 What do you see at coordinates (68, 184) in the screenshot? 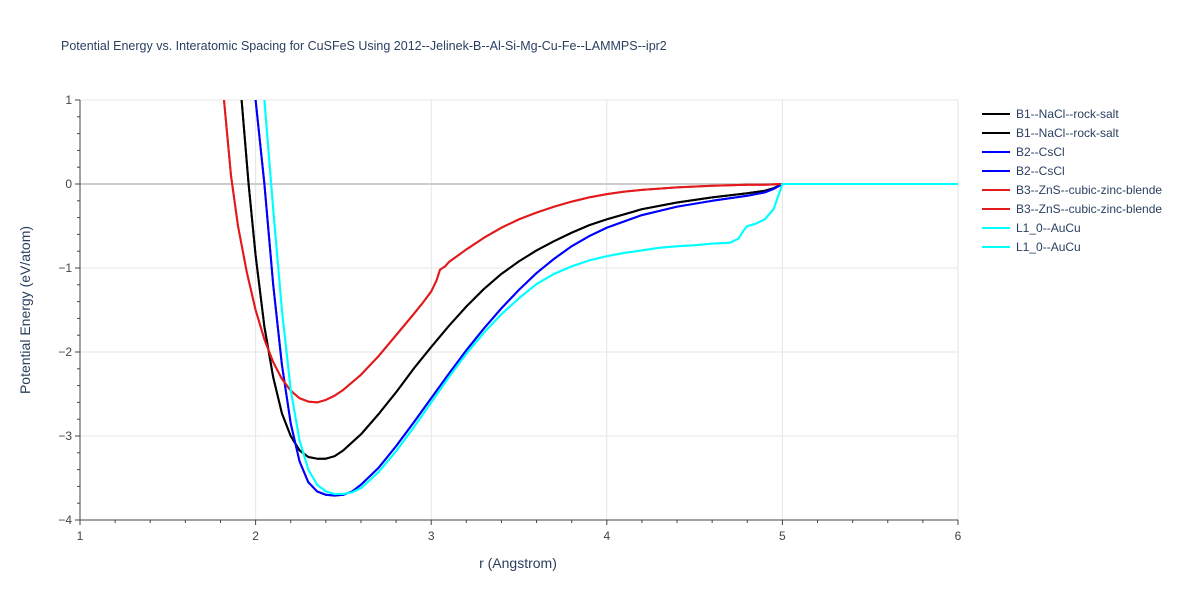
I see `y-tick-label: 0` at bounding box center [68, 184].